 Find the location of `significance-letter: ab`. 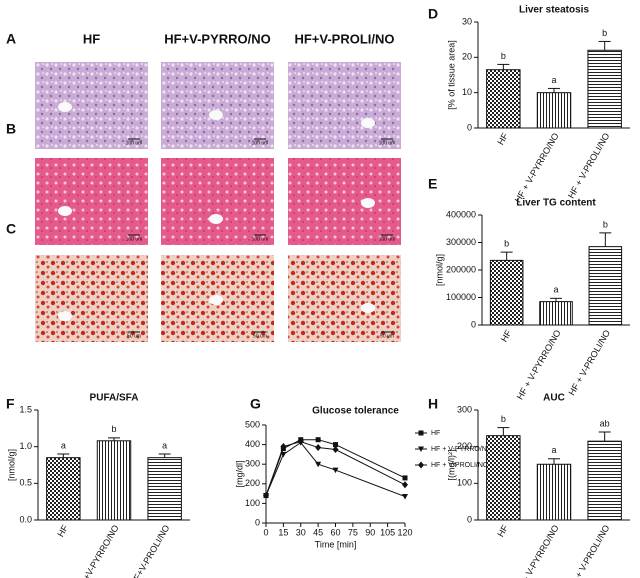

significance-letter: ab is located at coordinates (605, 423).